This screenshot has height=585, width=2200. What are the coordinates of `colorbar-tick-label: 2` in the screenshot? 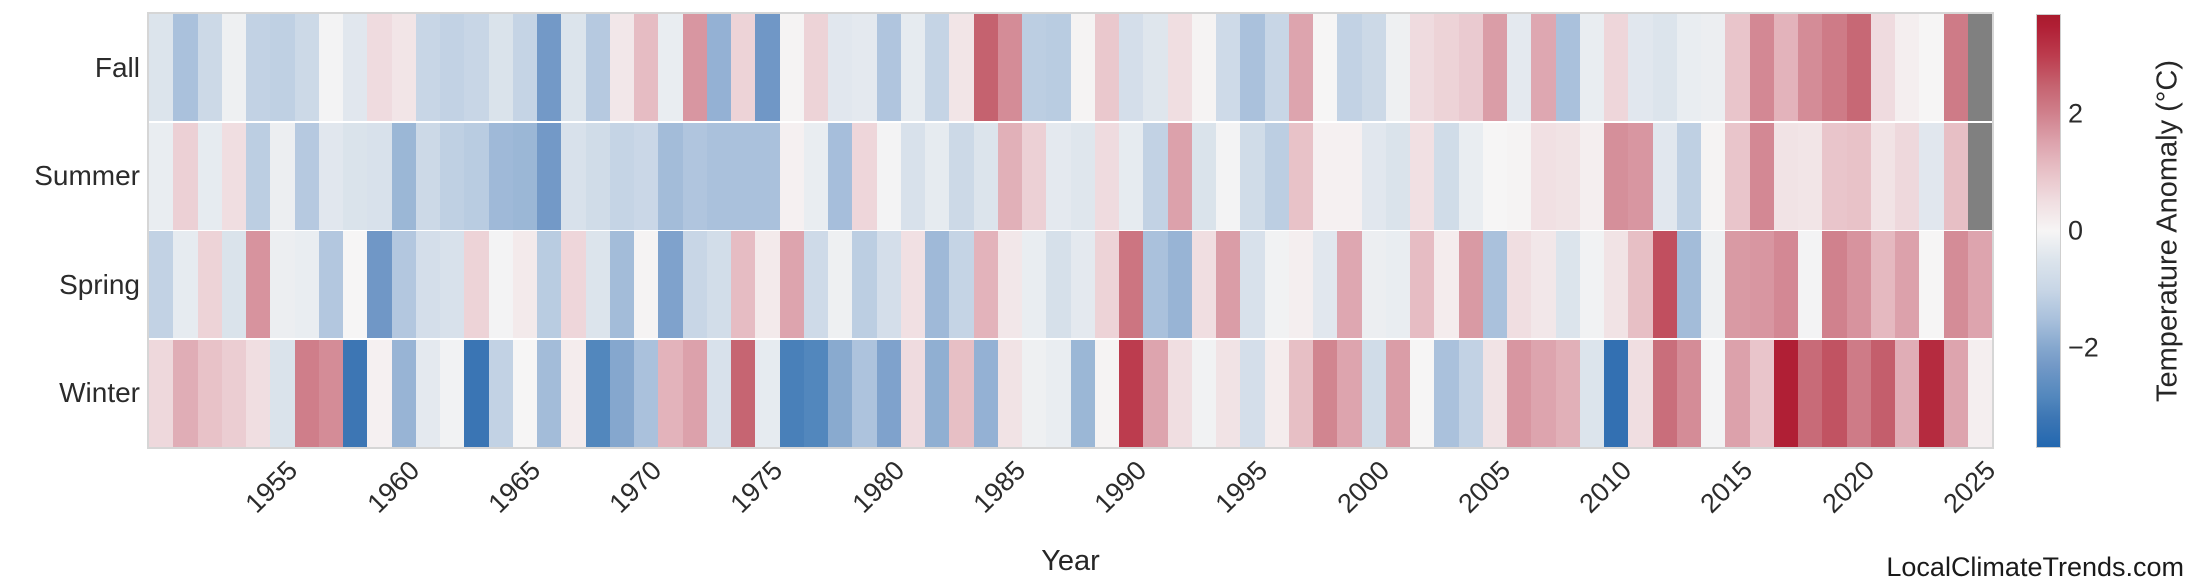 It's located at (2076, 113).